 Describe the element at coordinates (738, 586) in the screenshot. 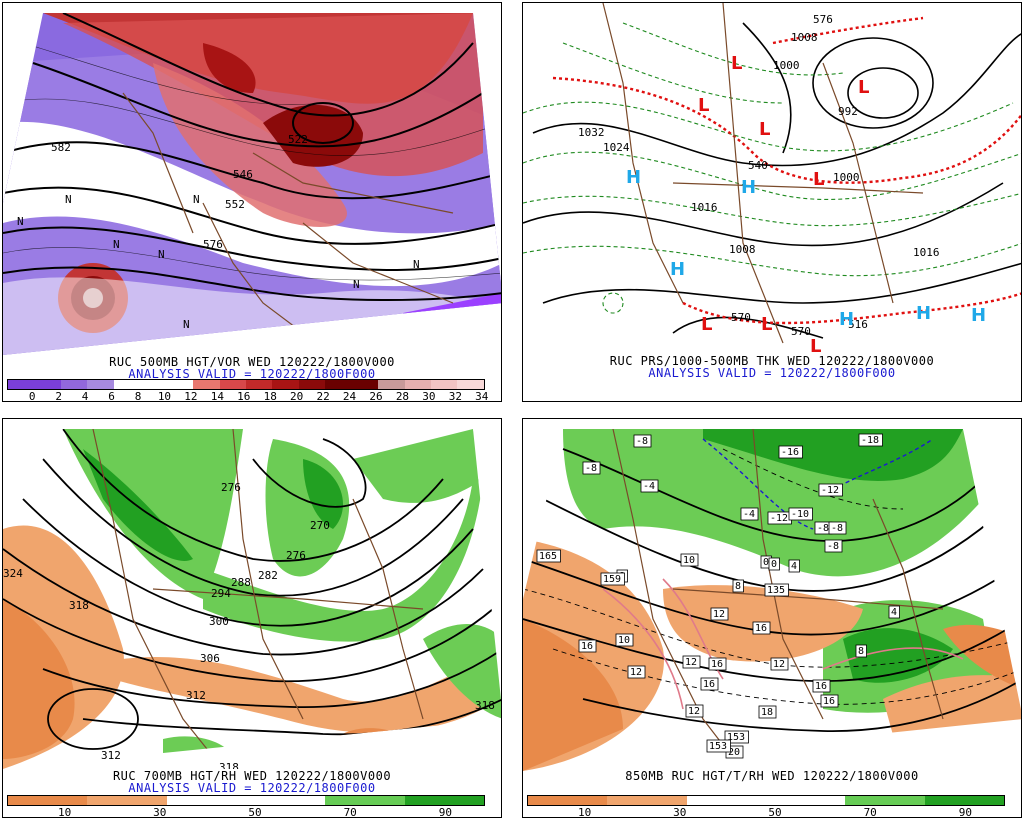

I see `map-label: 8` at that location.